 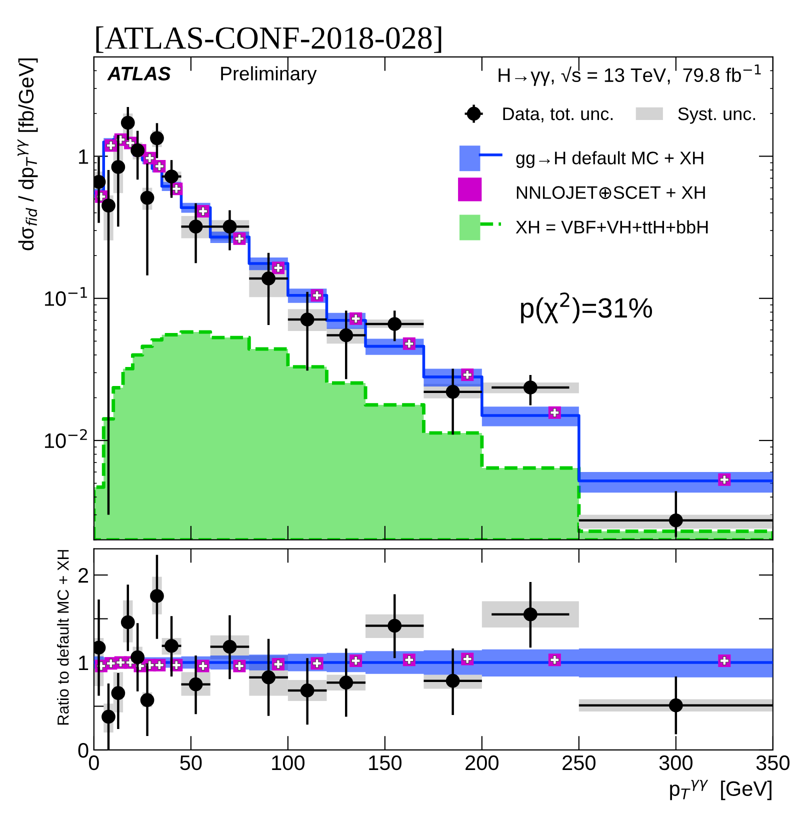 I want to click on x-tick-label: 250, so click(x=579, y=762).